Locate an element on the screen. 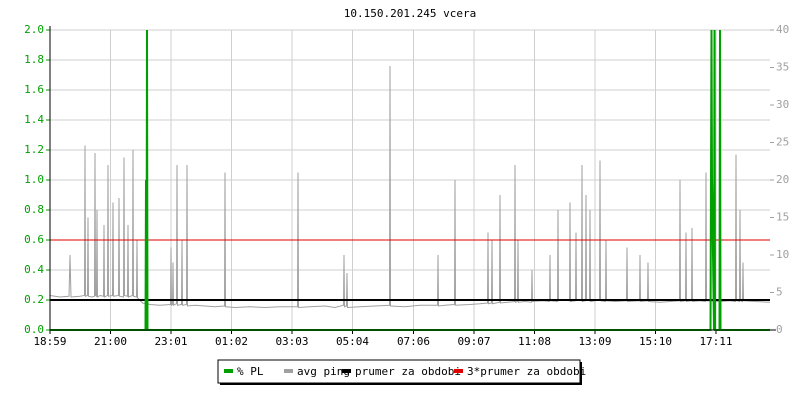 This screenshot has height=404, width=800. y-tick-label: 1.4 is located at coordinates (34, 119).